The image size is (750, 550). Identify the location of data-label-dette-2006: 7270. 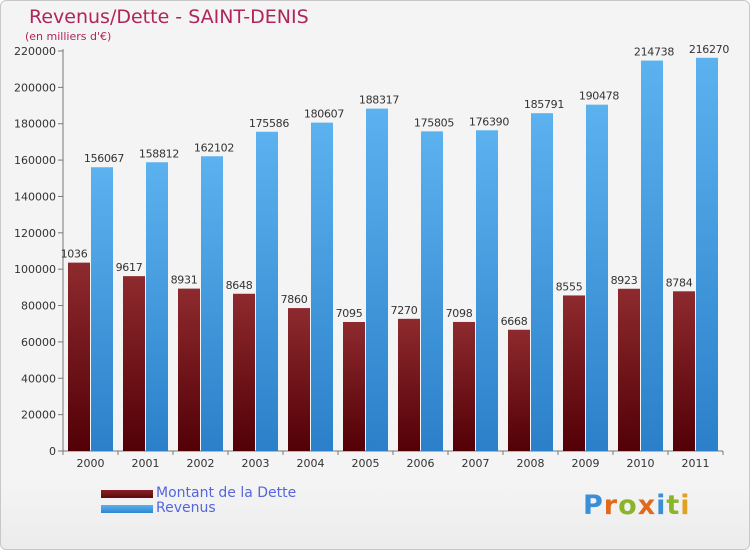
(404, 310).